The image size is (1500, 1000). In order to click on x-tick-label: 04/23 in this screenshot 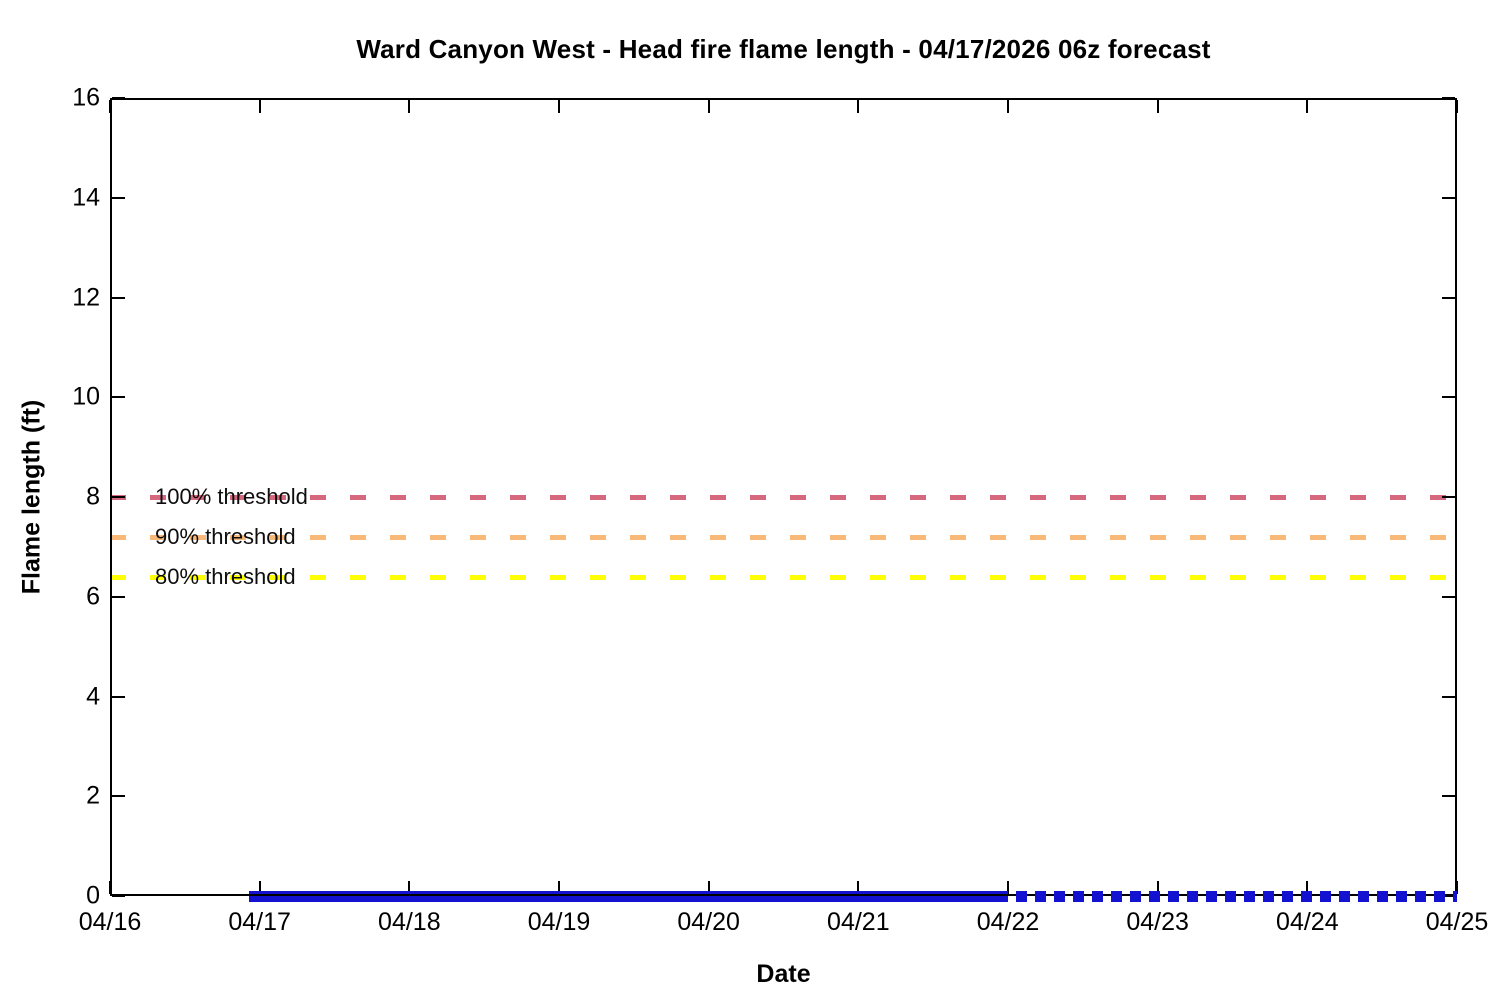, I will do `click(1157, 922)`.